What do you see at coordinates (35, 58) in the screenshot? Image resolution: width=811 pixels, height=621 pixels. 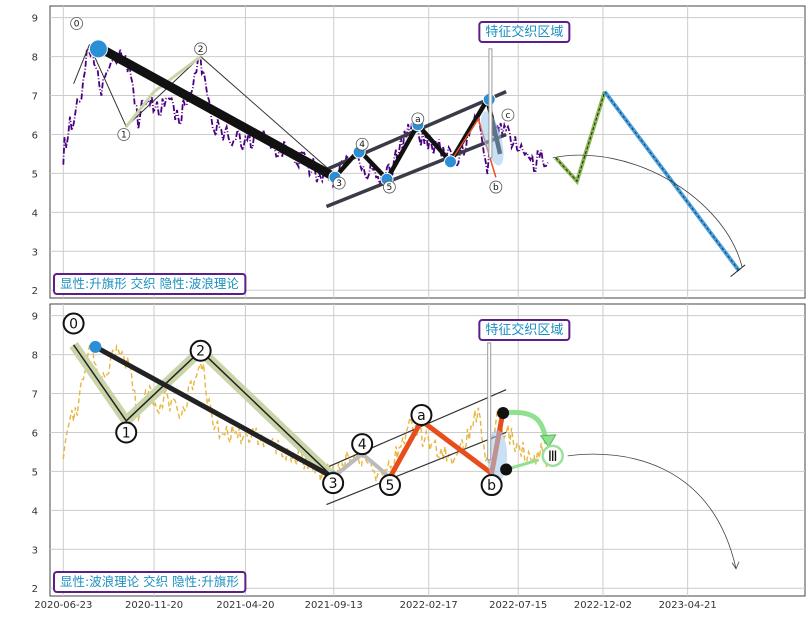 I see `top-y-tick-label: 8` at bounding box center [35, 58].